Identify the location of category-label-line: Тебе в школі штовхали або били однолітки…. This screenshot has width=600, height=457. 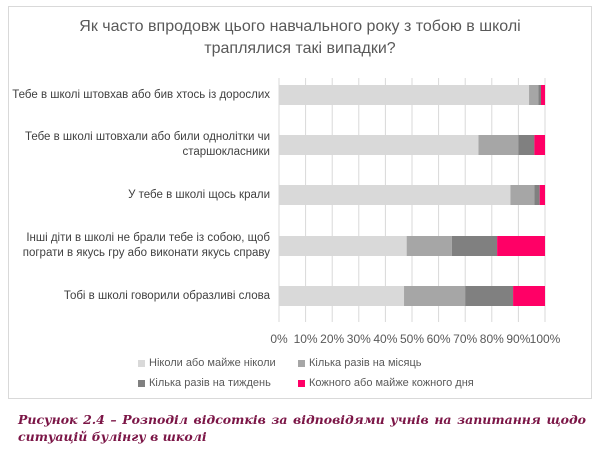
(147, 137).